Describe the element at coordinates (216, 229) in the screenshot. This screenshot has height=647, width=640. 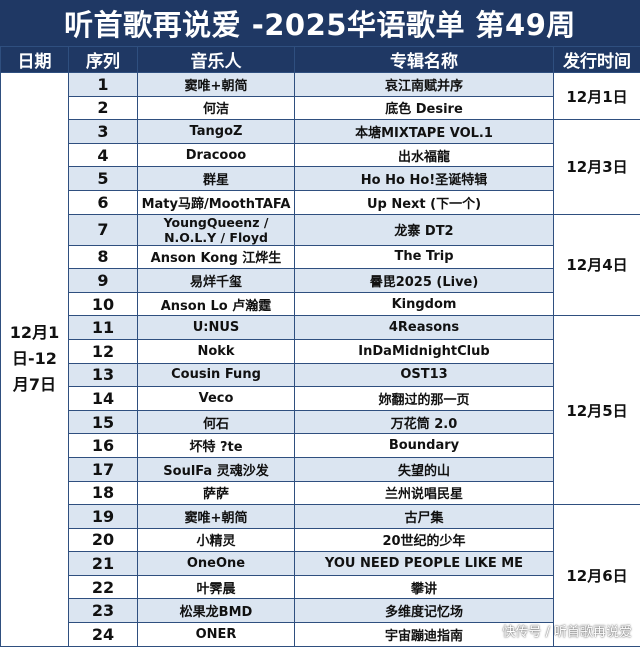
I see `artist-cell: YoungQueenz / N.O.L.Y / Floyd` at that location.